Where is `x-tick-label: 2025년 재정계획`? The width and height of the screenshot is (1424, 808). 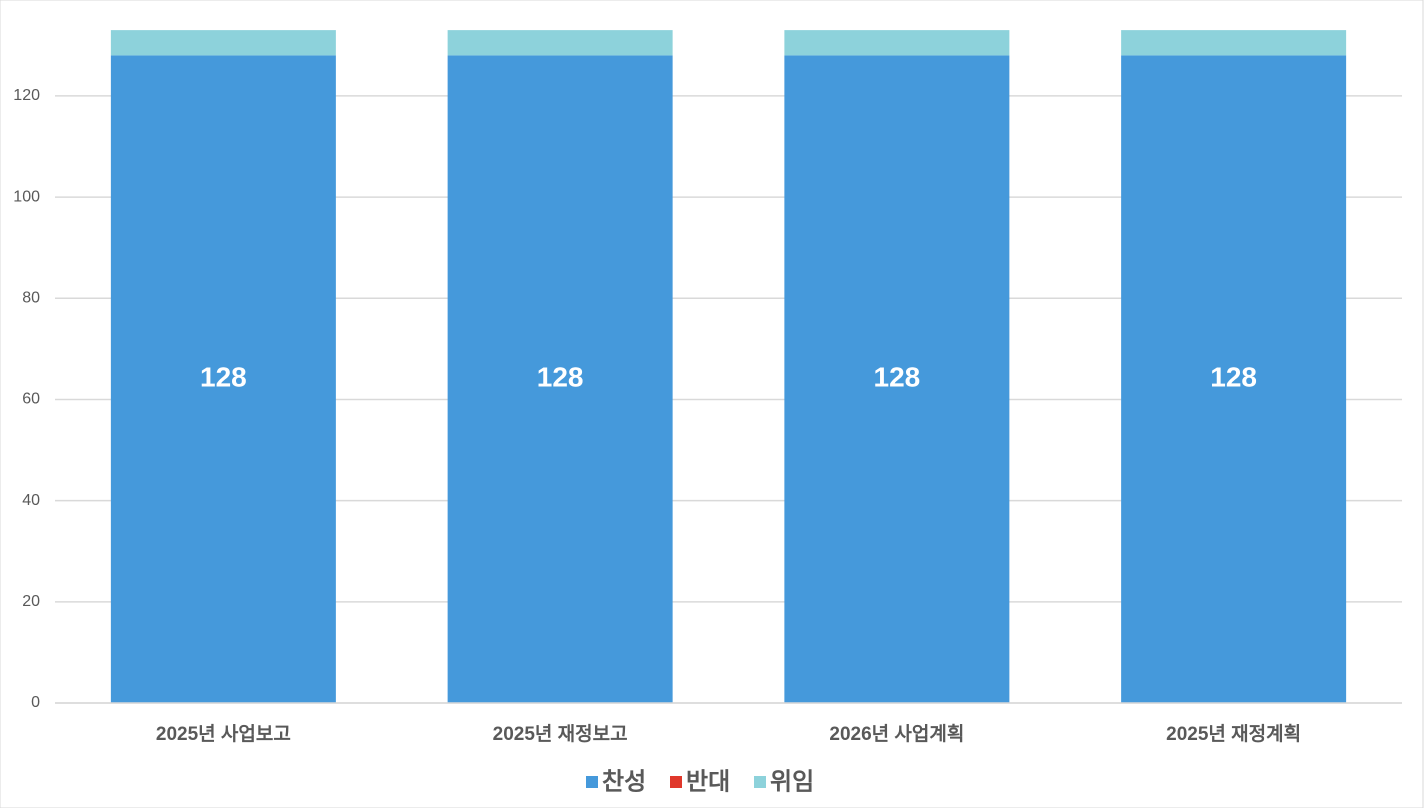
x-tick-label: 2025년 재정계획 is located at coordinates (1233, 734).